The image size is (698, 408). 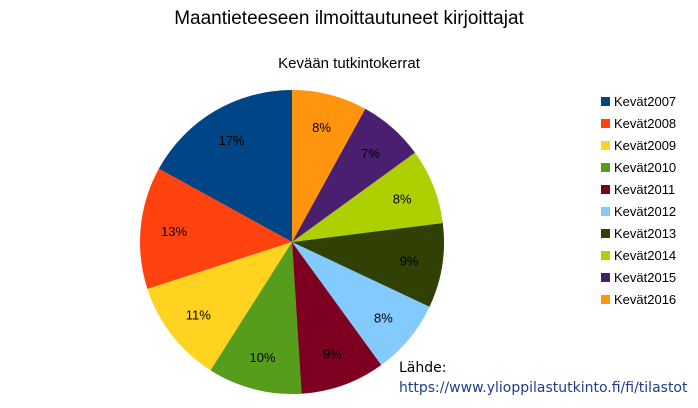 I want to click on legend-item: Kevät2010, so click(x=638, y=167).